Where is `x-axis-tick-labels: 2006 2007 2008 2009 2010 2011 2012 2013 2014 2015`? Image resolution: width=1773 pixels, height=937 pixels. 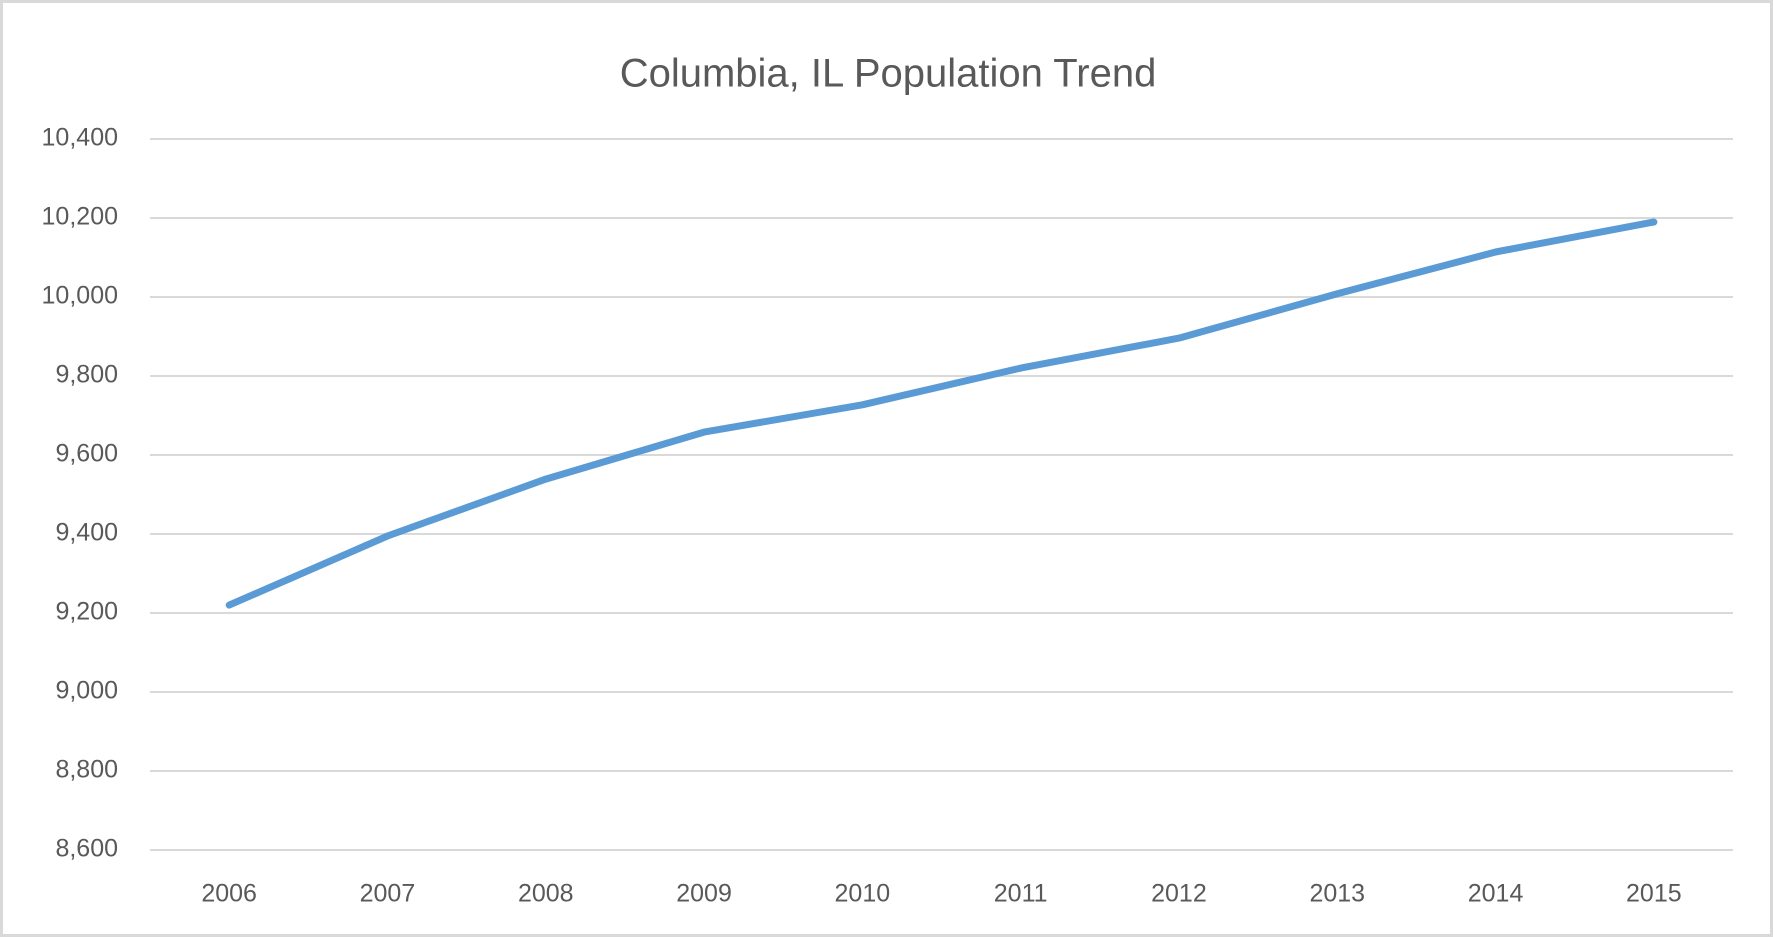 x-axis-tick-labels: 2006 2007 2008 2009 2010 2011 2012 2013 2014 2015 is located at coordinates (941, 894).